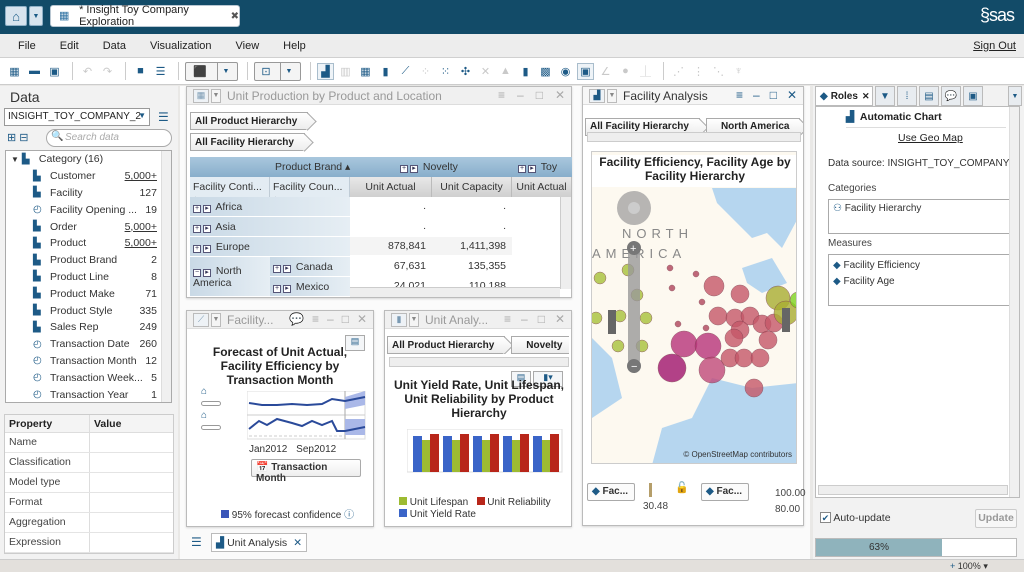 This screenshot has height=572, width=1024. What do you see at coordinates (548, 379) in the screenshot?
I see `chart-type-dropdown: ▮▾` at bounding box center [548, 379].